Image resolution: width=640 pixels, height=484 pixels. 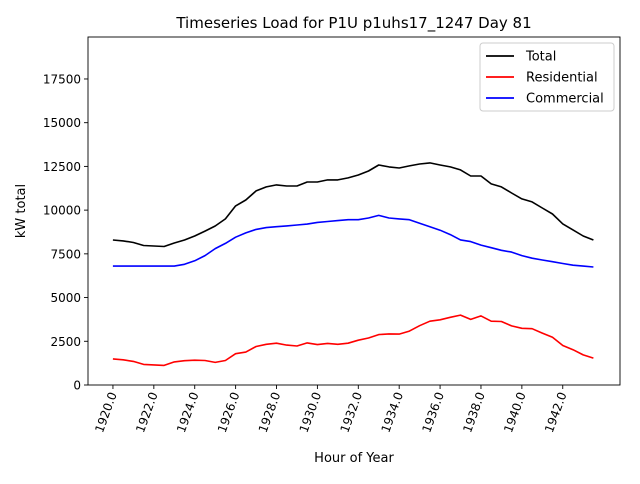 What do you see at coordinates (62, 211) in the screenshot?
I see `y-tick-label: 10000` at bounding box center [62, 211].